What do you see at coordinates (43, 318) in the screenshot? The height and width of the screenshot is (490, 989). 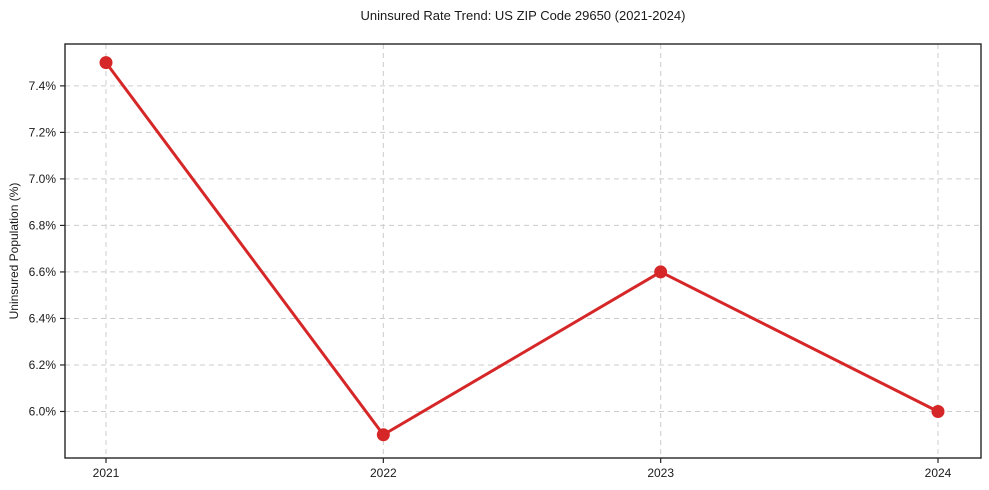 I see `y-tick-label: 6.4%` at bounding box center [43, 318].